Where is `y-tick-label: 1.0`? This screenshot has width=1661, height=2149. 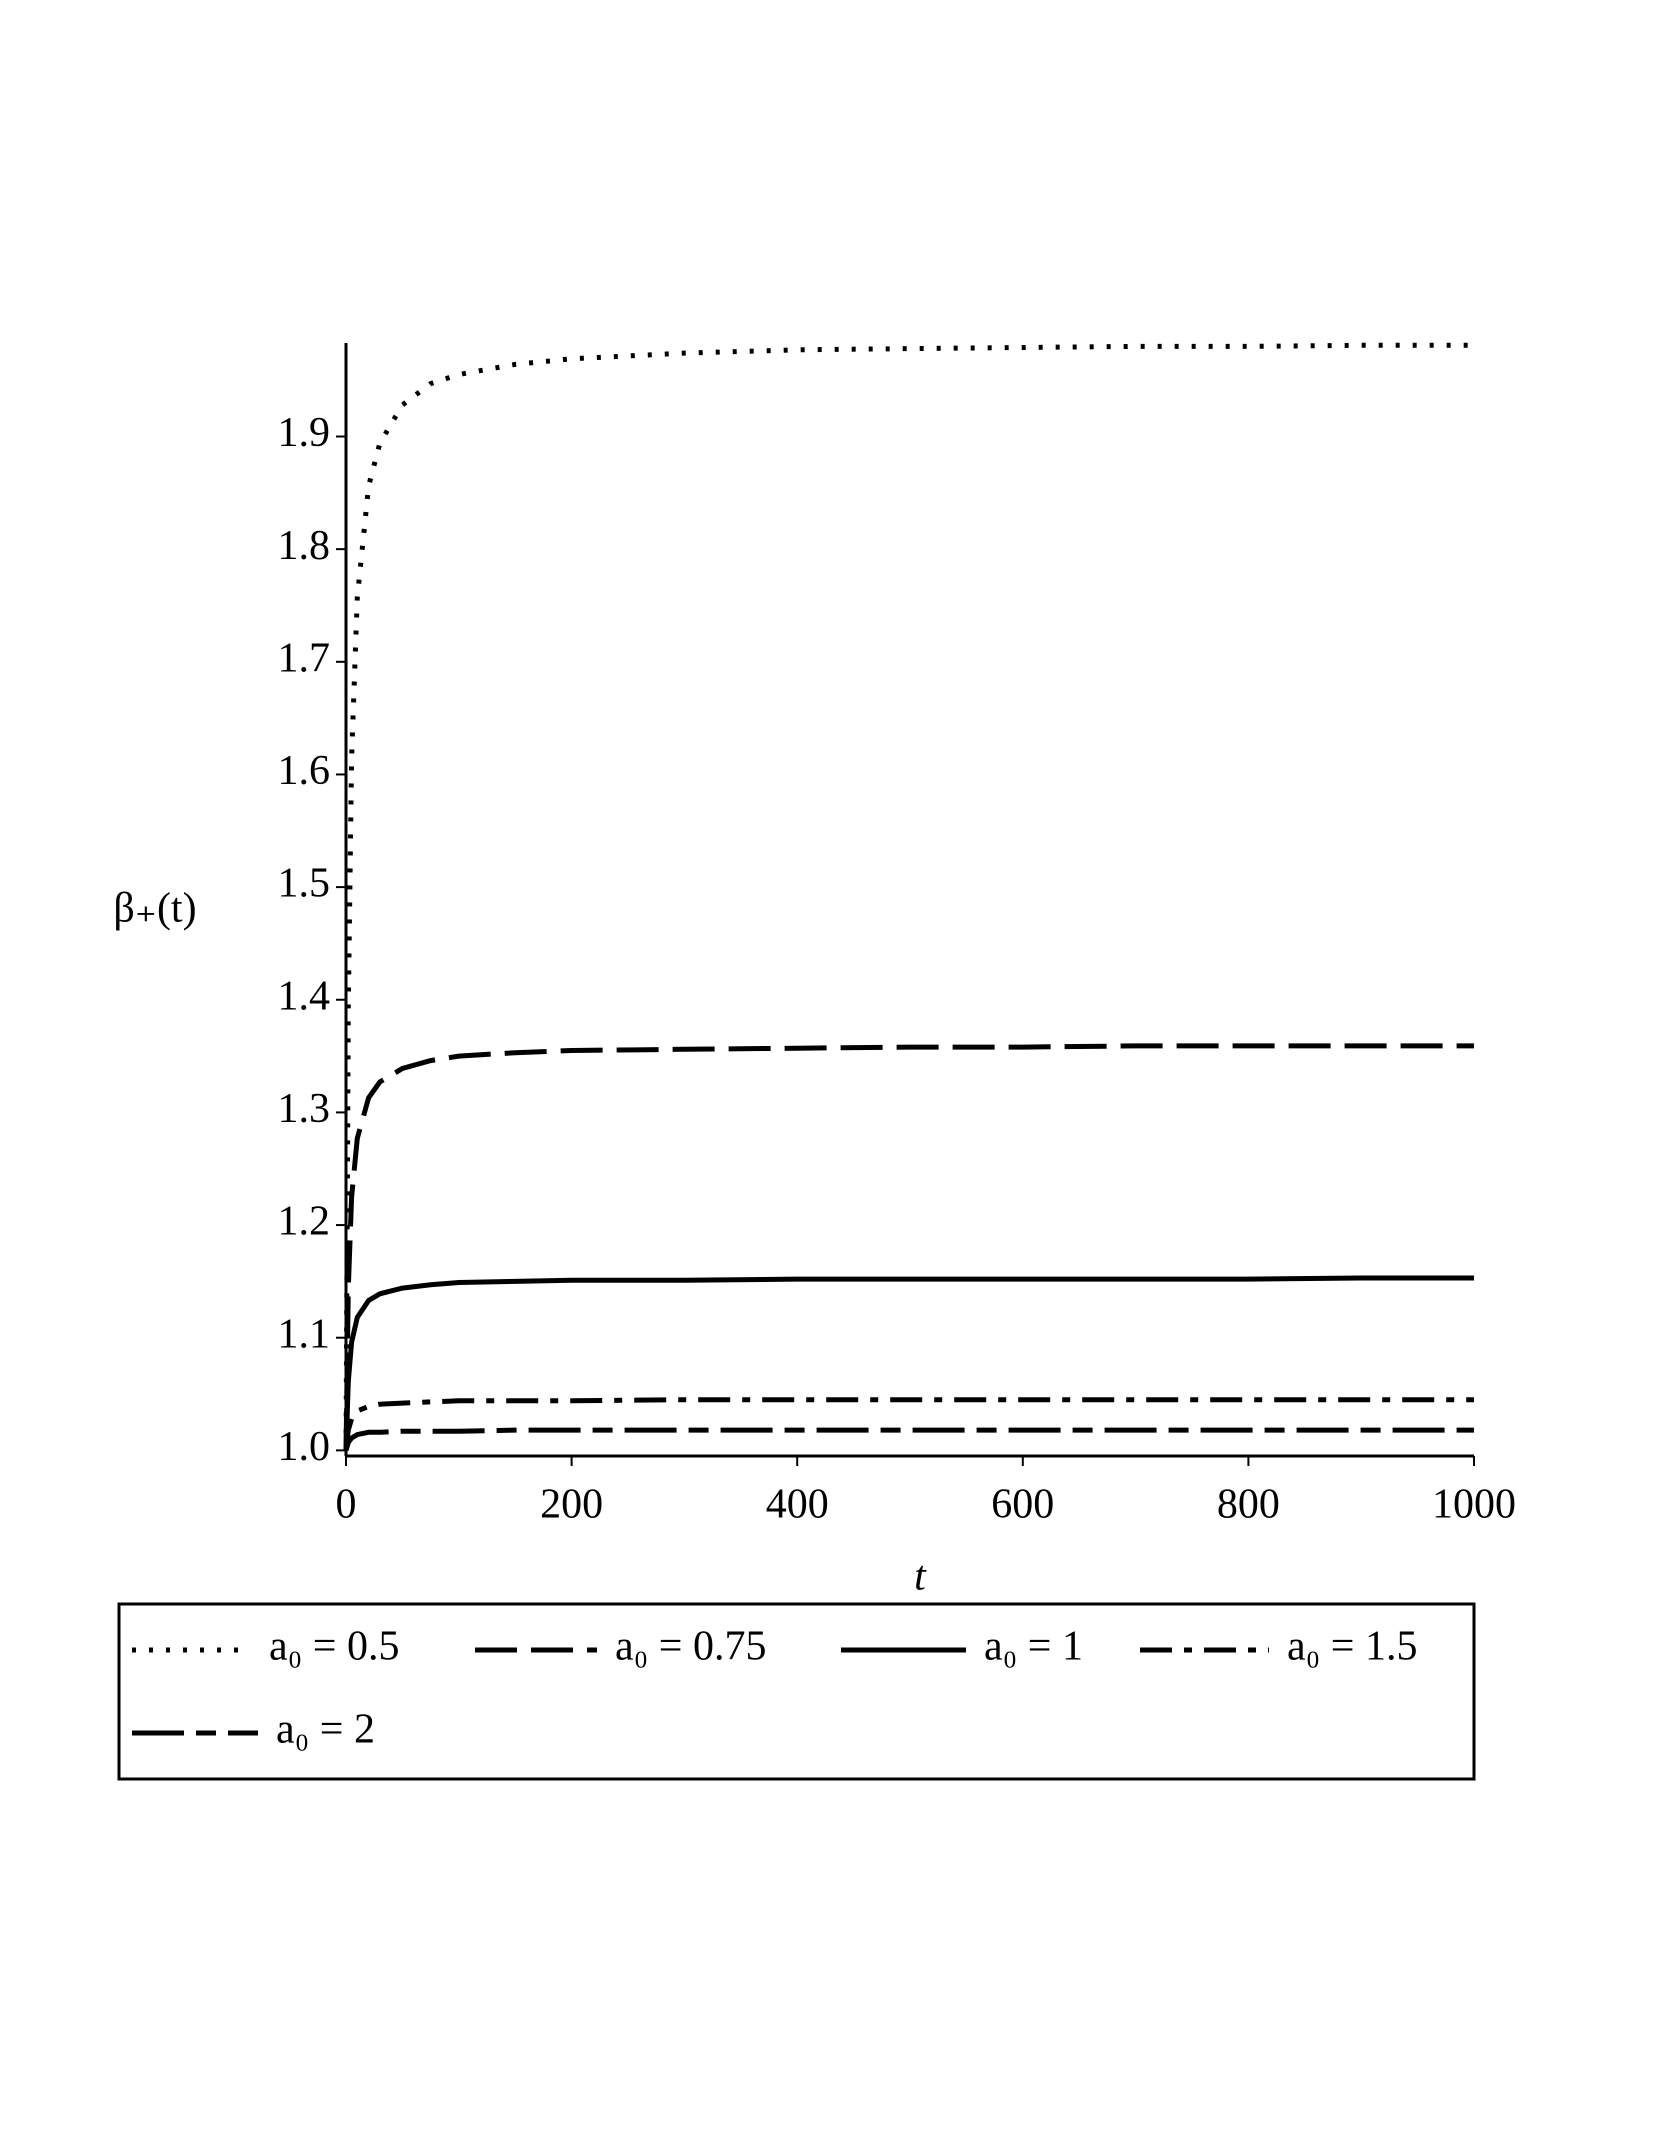 y-tick-label: 1.0 is located at coordinates (304, 1447).